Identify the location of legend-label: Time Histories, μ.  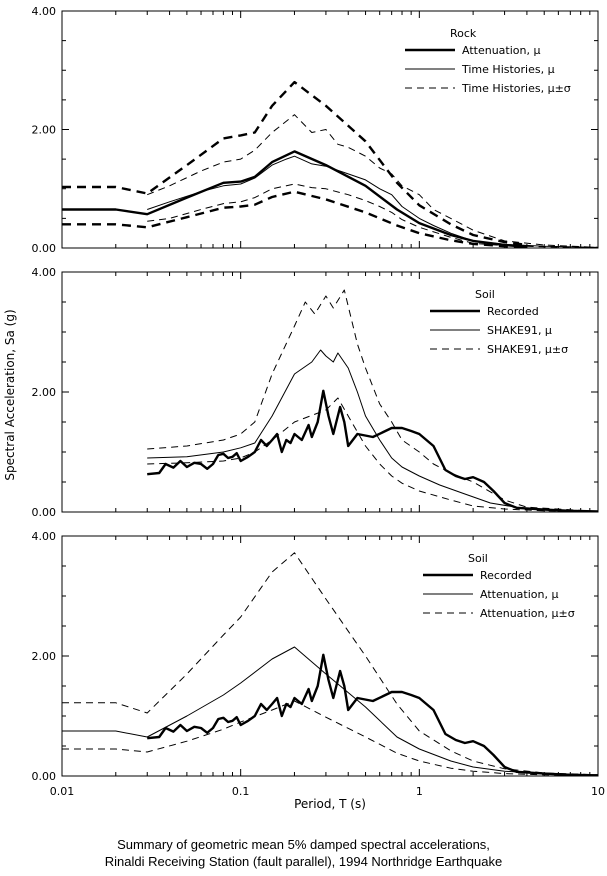
(508, 69).